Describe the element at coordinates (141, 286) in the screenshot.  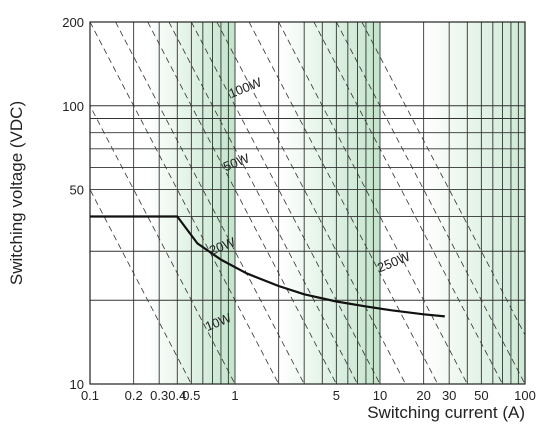
I see `power-line-5w` at that location.